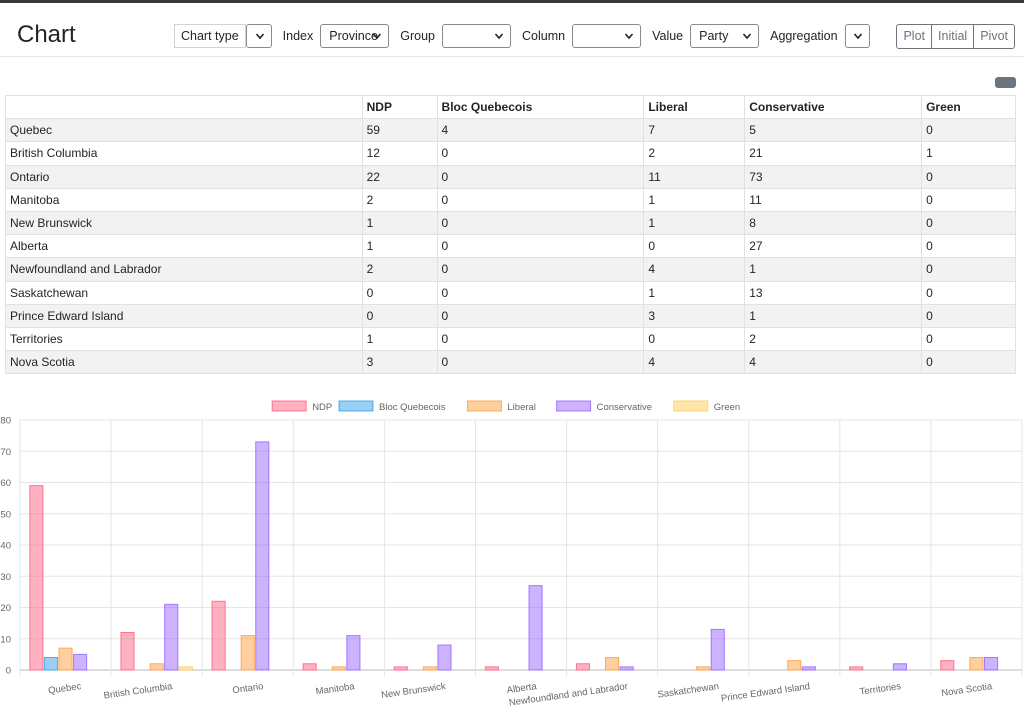 This screenshot has width=1024, height=721. What do you see at coordinates (540, 107) in the screenshot?
I see `column-header: Bloc Quebecois` at bounding box center [540, 107].